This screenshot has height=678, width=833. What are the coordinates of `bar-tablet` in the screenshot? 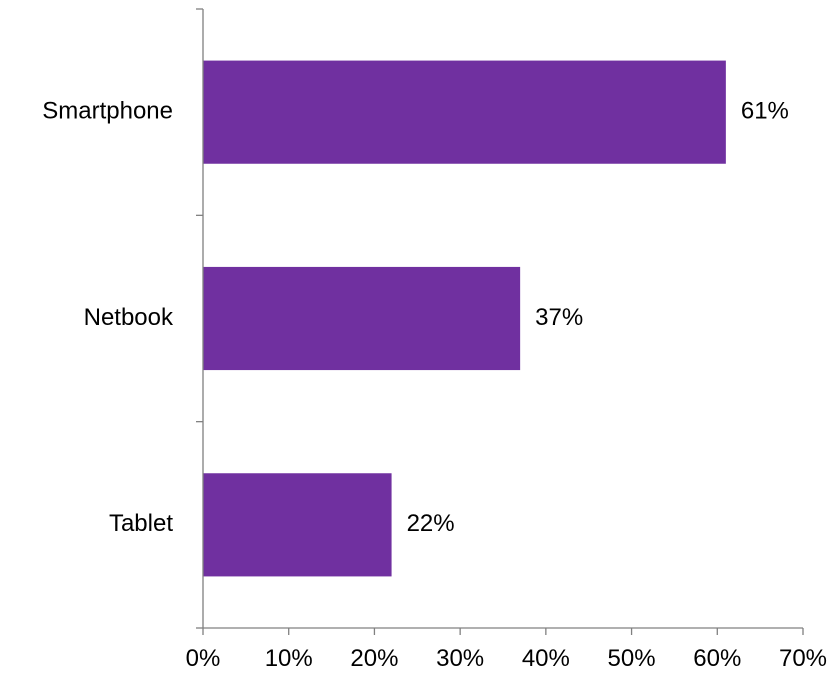 It's located at (297, 525).